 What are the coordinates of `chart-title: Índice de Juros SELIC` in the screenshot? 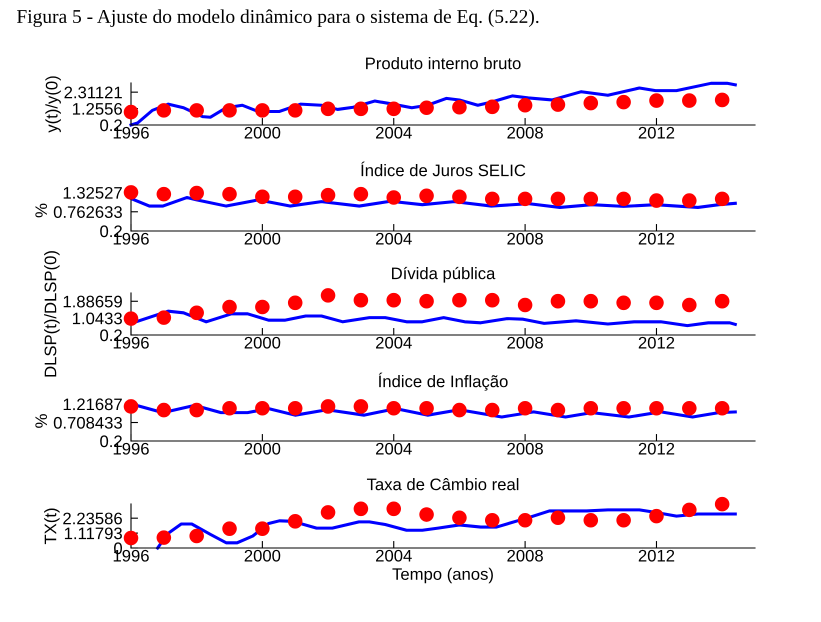 It's located at (443, 169).